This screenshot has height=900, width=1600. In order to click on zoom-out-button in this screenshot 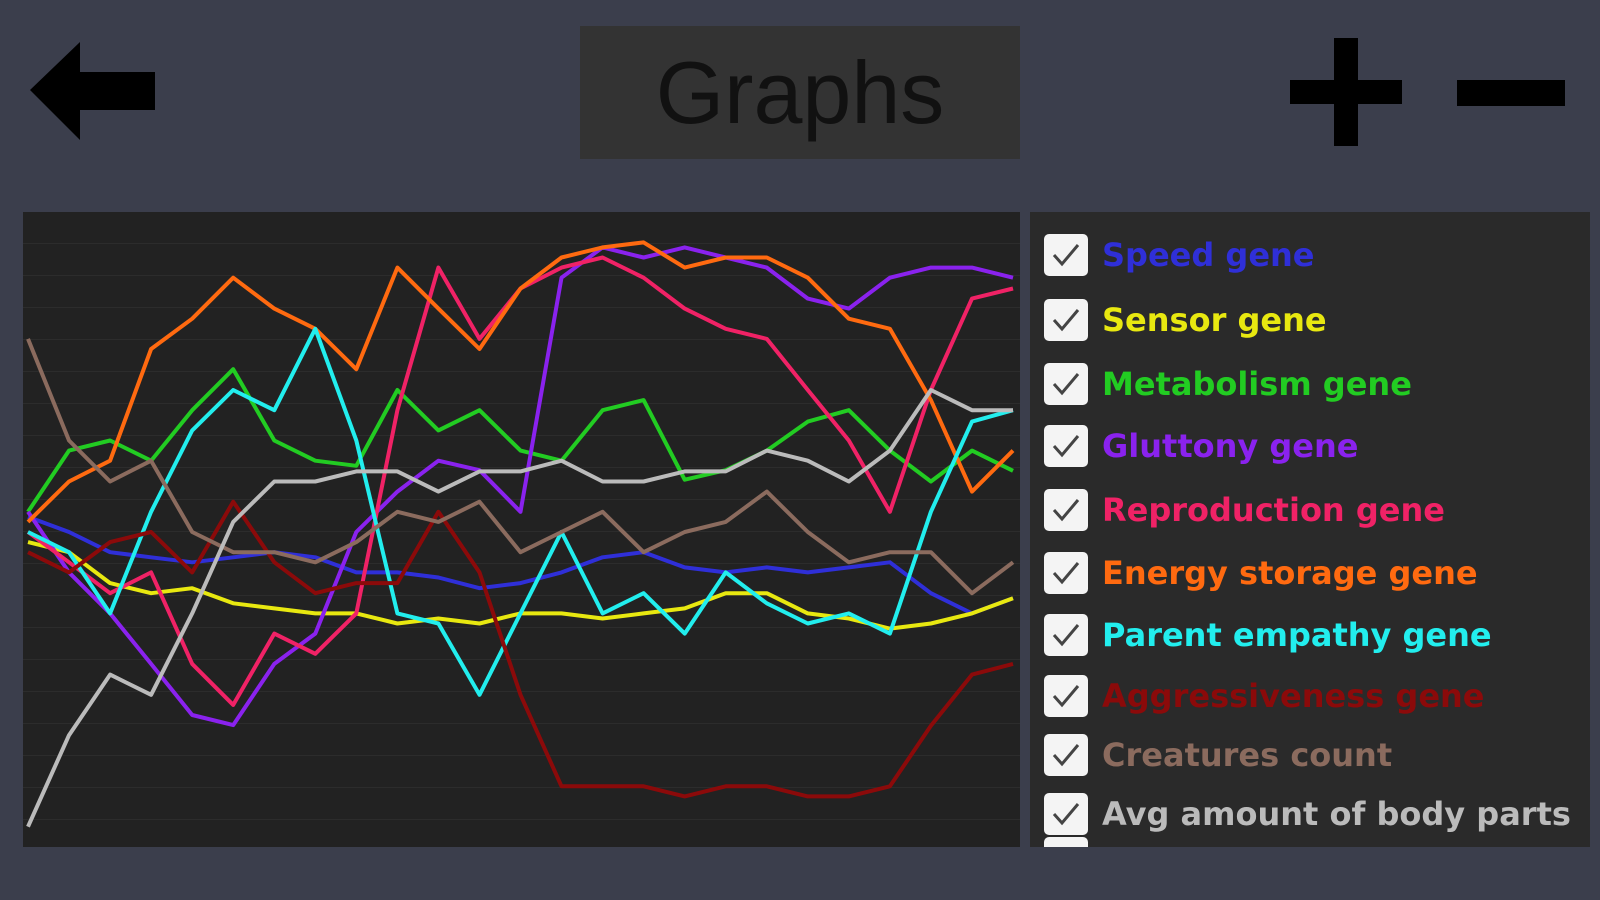, I will do `click(1511, 93)`.